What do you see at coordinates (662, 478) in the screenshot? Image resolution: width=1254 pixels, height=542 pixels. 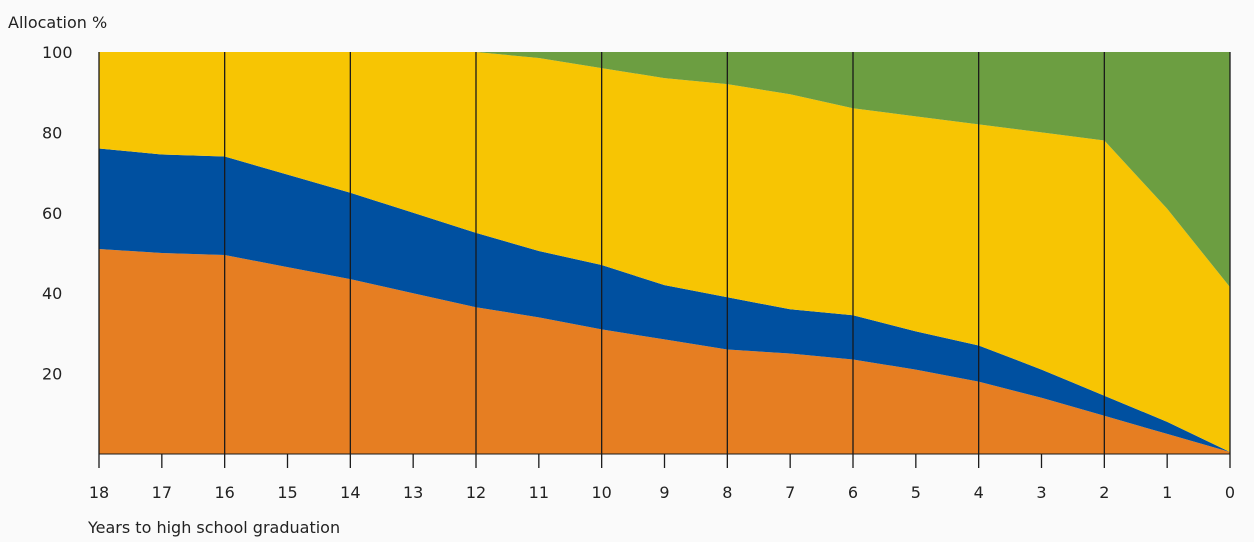 I see `x-axis-ticks: 18 17 16 15 14 13 12 11 10 9 8 7 6 5 4 3 2 1 0` at bounding box center [662, 478].